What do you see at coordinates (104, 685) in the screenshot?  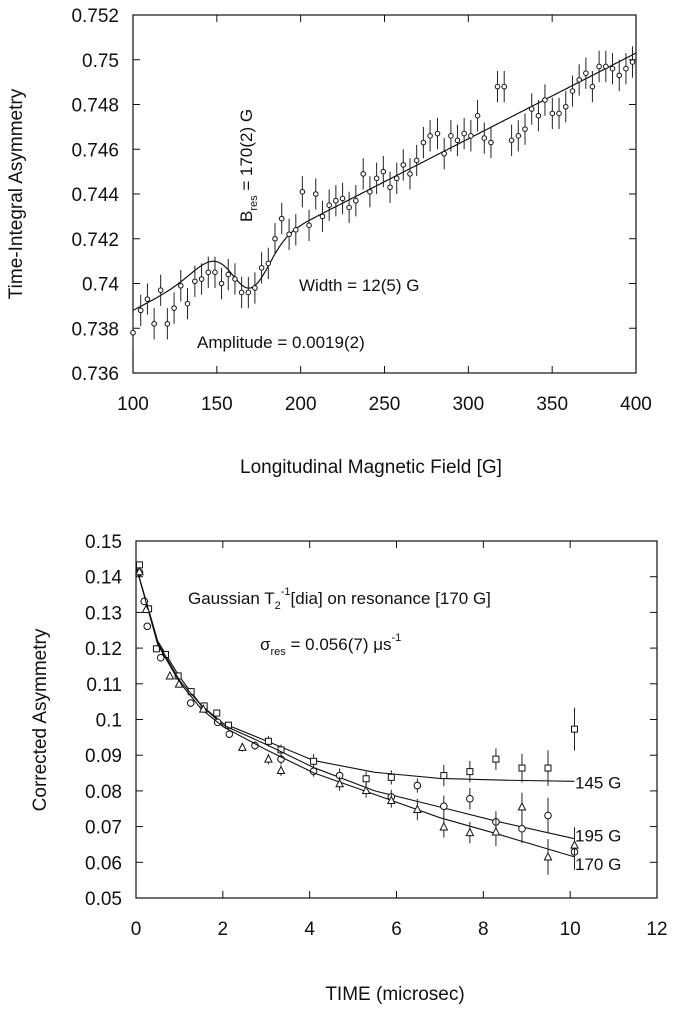 I see `y-tick-label: 0.11` at bounding box center [104, 685].